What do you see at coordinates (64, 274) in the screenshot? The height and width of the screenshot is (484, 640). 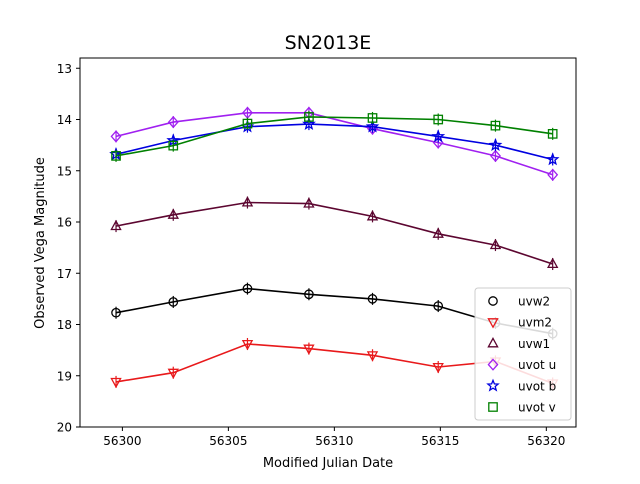 I see `y-tick-label: 17` at bounding box center [64, 274].